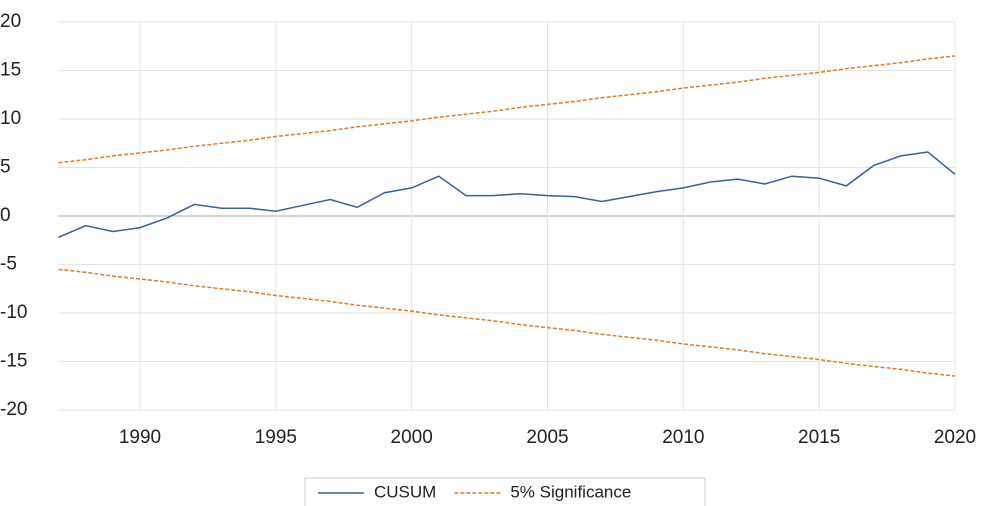 This screenshot has height=506, width=990. Describe the element at coordinates (412, 437) in the screenshot. I see `x-tick-label: 2000` at that location.